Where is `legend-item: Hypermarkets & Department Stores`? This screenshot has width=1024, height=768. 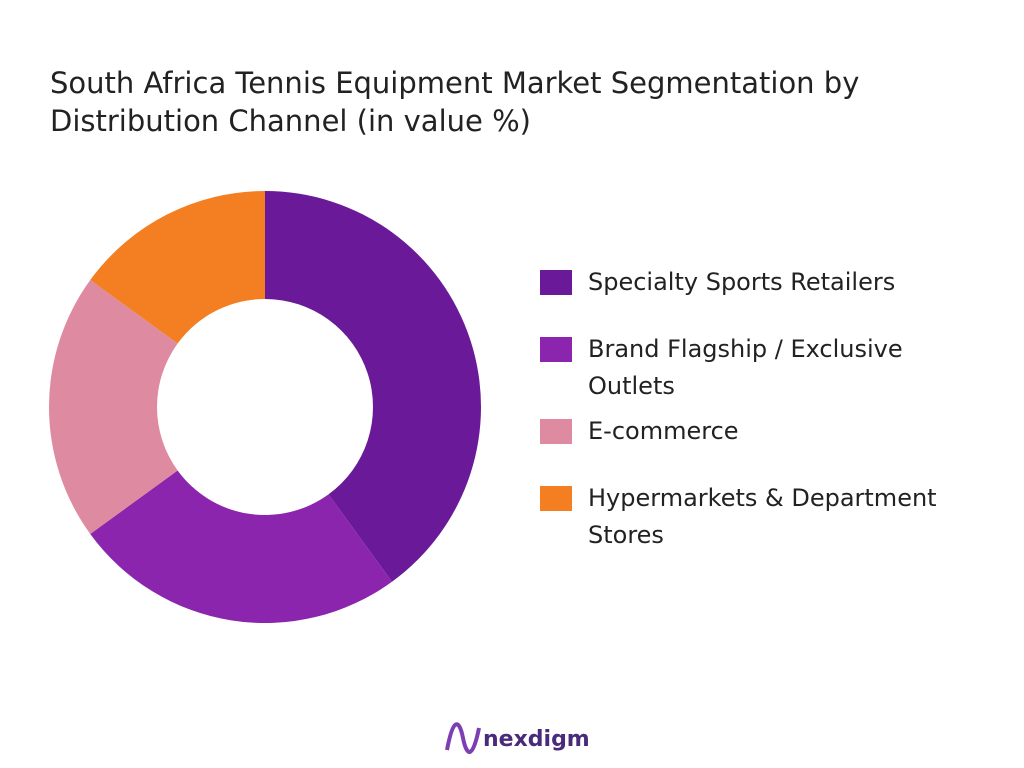 legend-item: Hypermarkets & Department Stores is located at coordinates (750, 517).